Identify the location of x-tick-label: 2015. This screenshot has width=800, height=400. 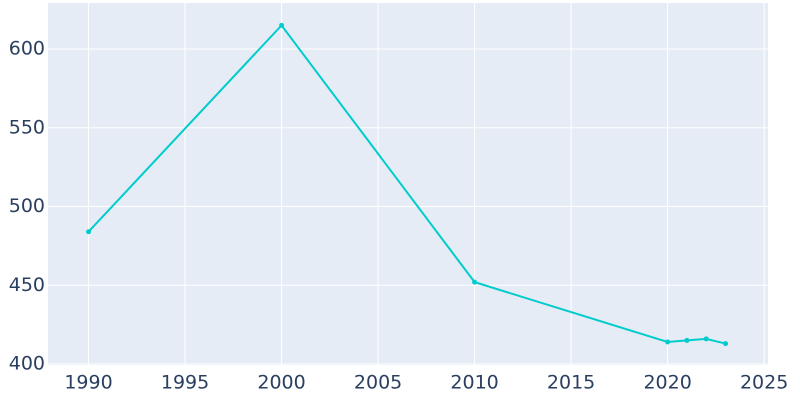
(571, 383).